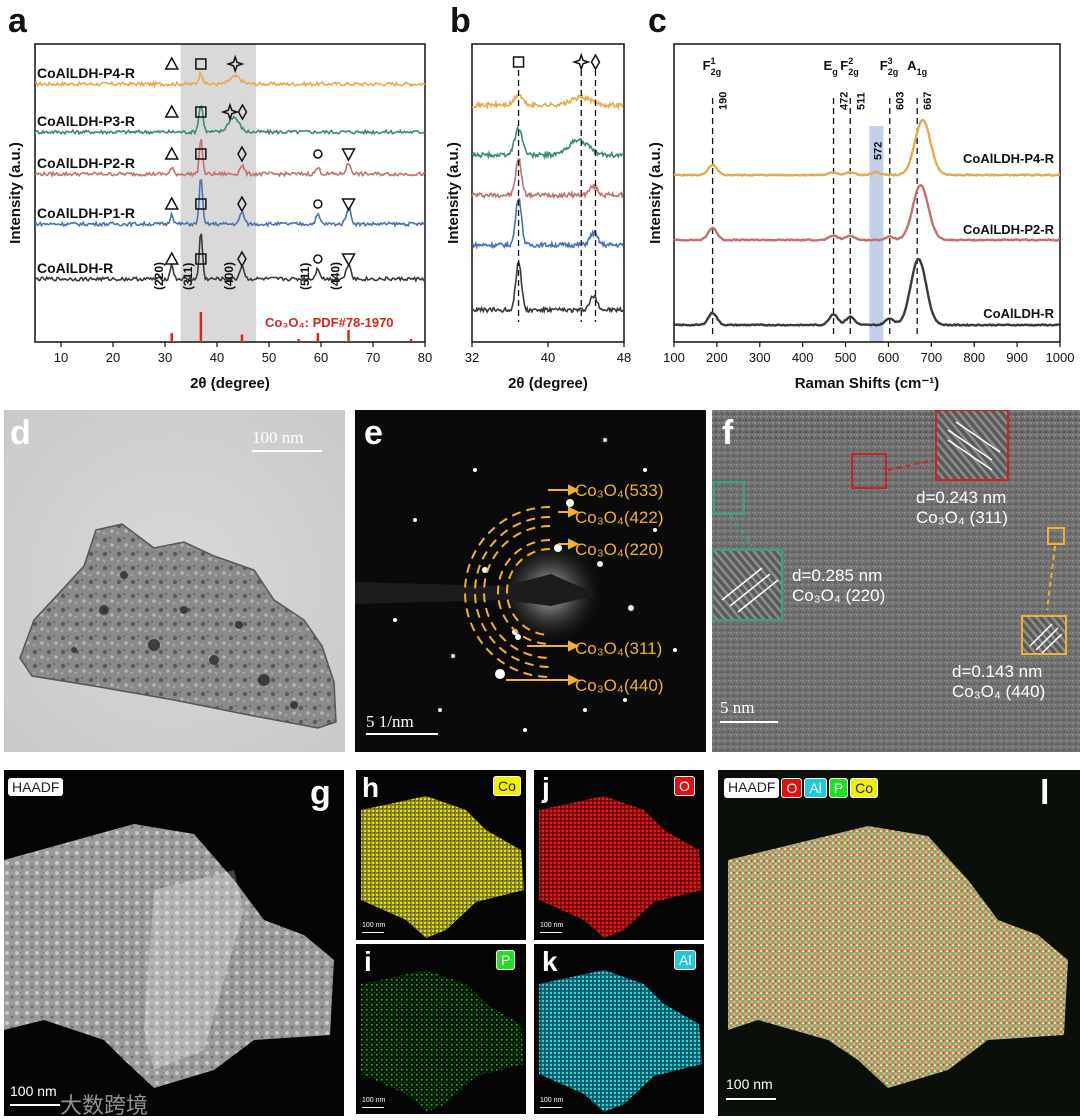 The height and width of the screenshot is (1120, 1080). What do you see at coordinates (159, 276) in the screenshot?
I see `hkl-label: (220)` at bounding box center [159, 276].